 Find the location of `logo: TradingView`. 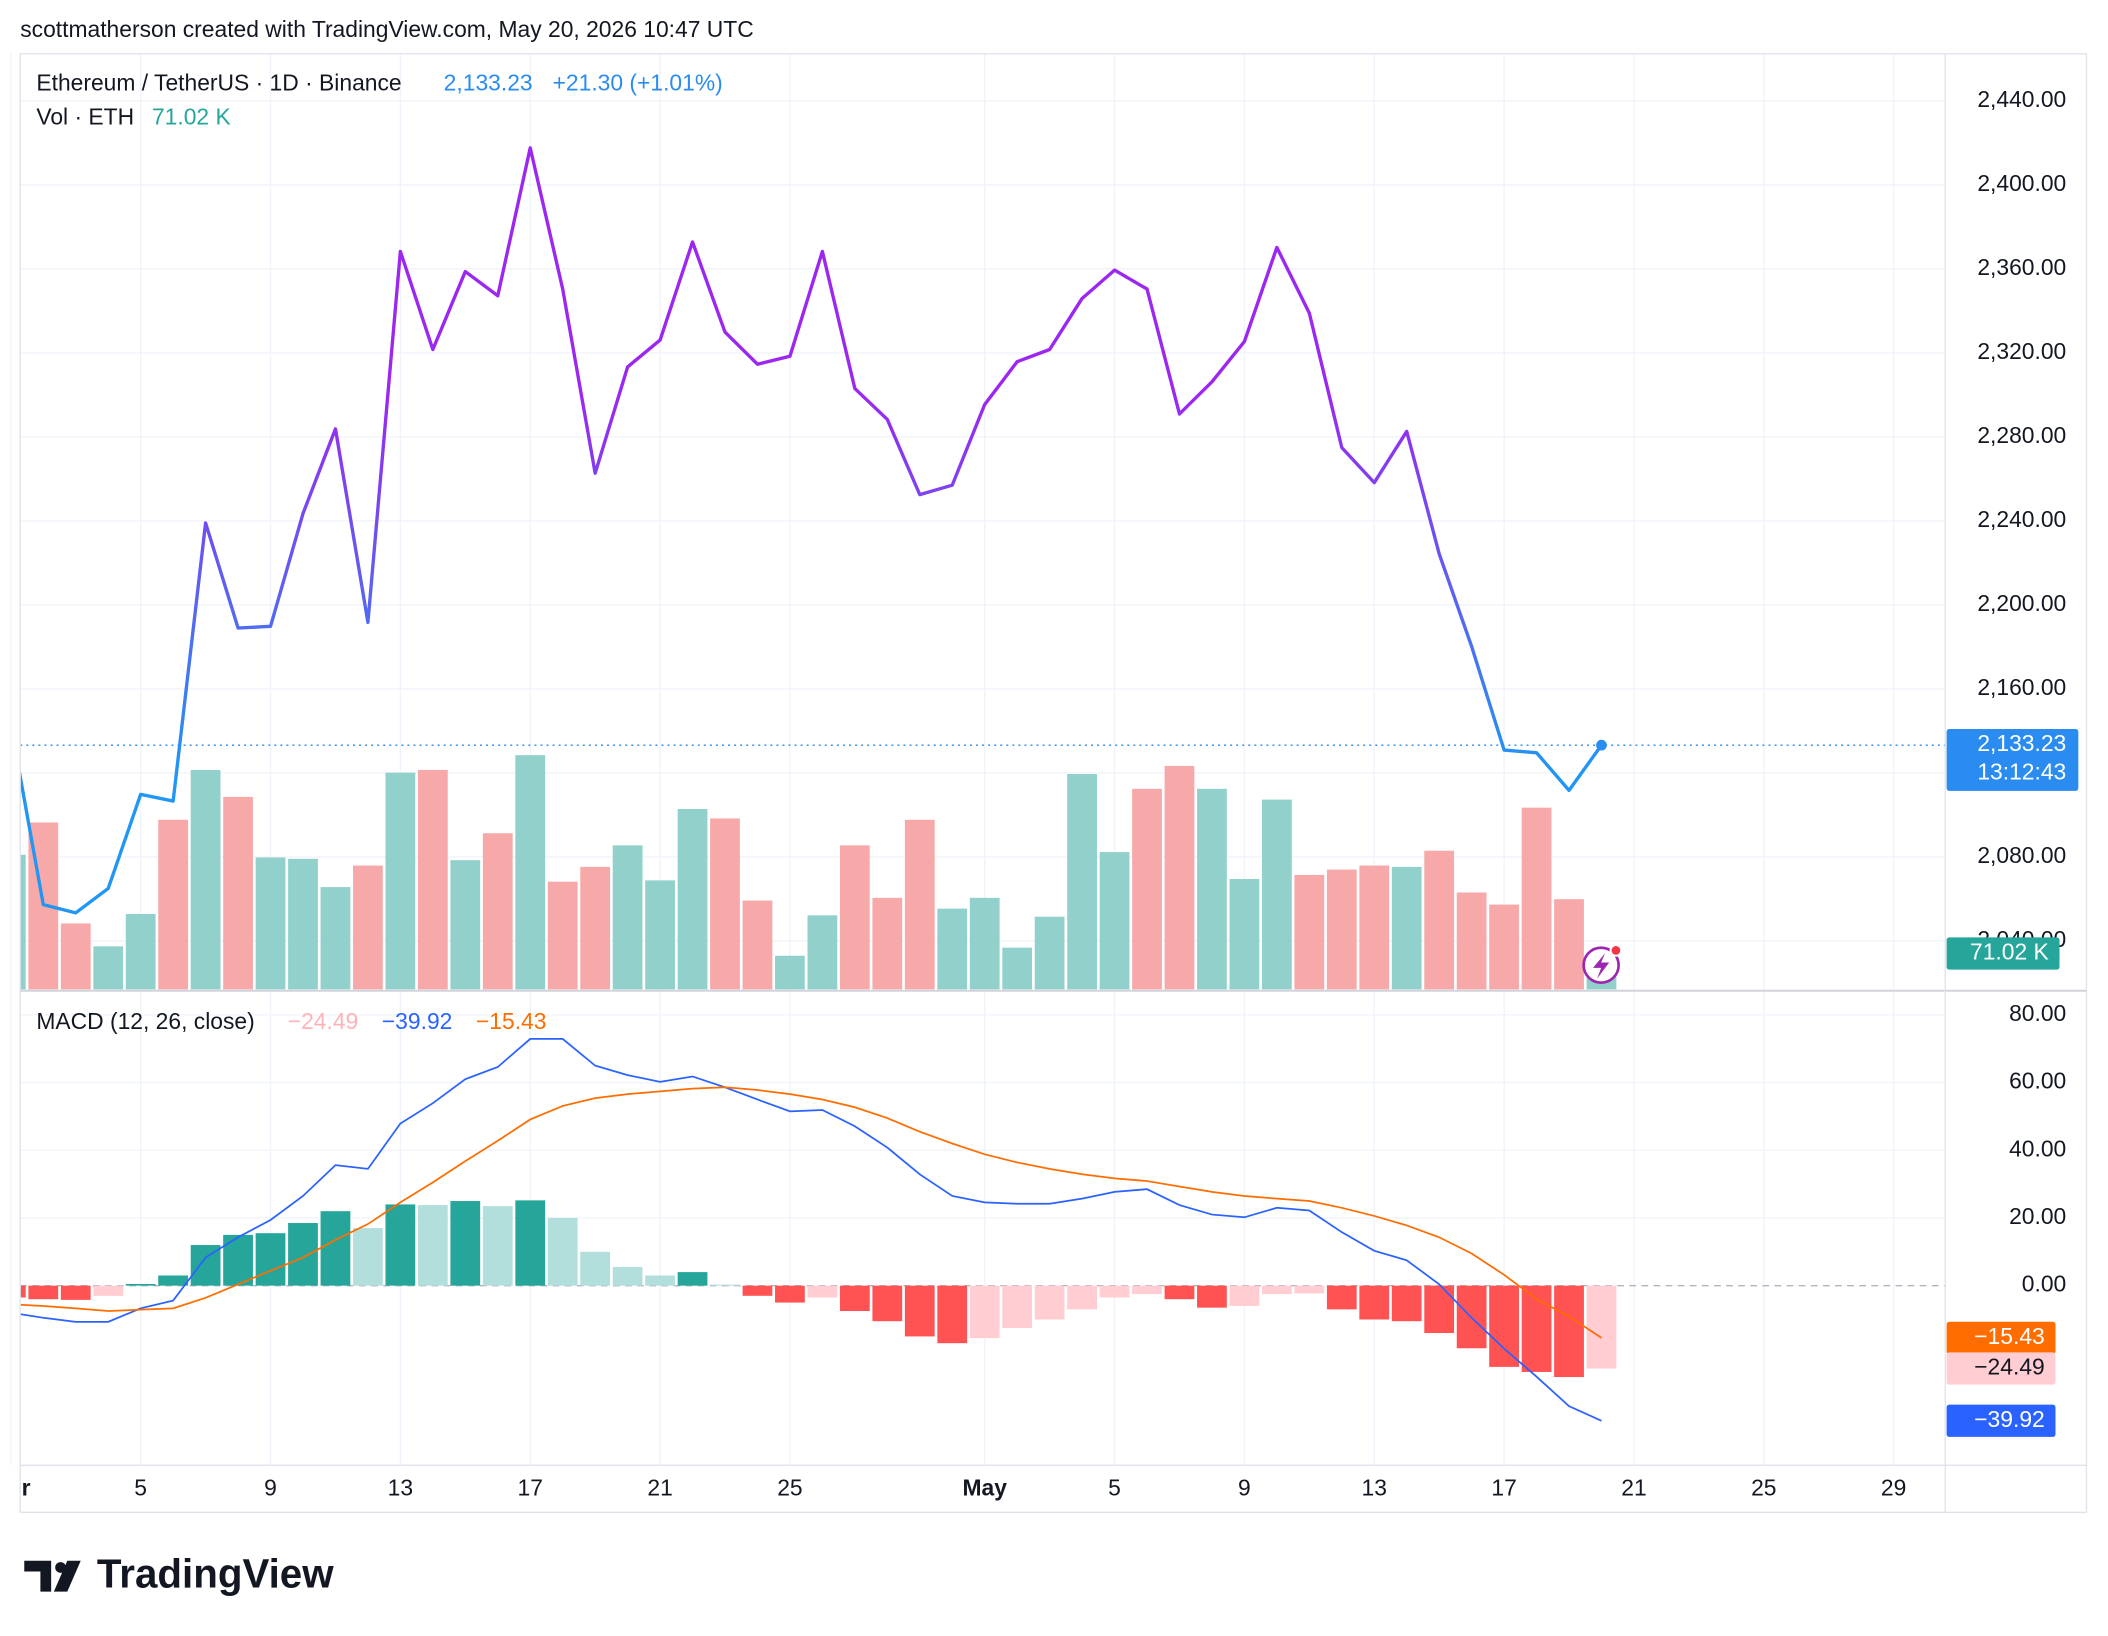

logo: TradingView is located at coordinates (179, 1574).